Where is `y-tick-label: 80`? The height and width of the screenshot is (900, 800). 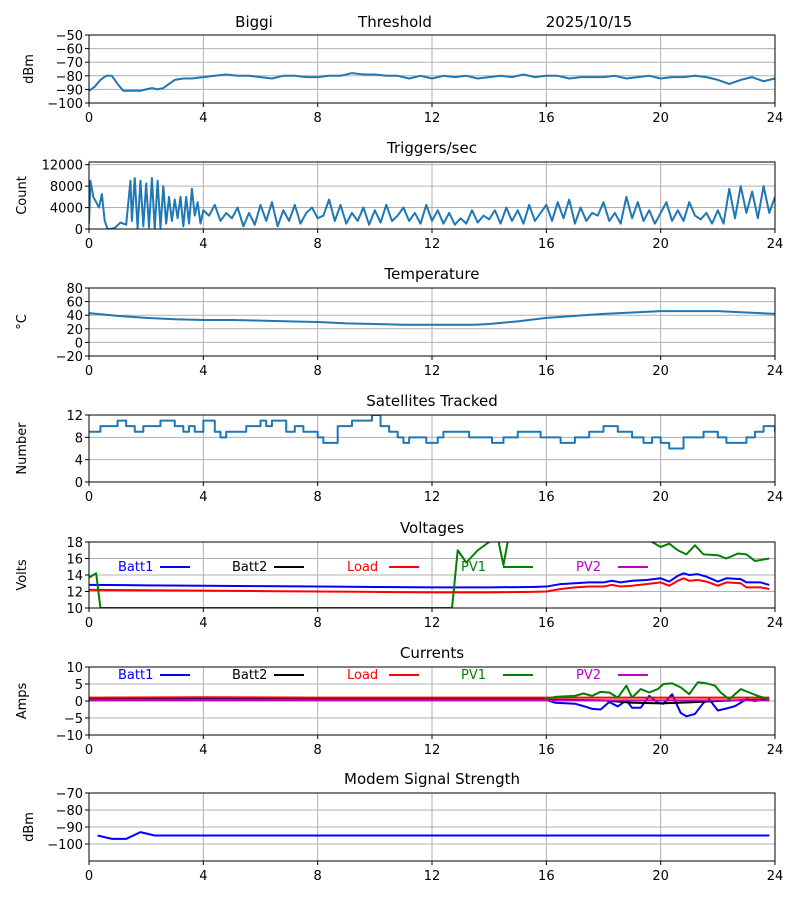
y-tick-label: 80 is located at coordinates (74, 289).